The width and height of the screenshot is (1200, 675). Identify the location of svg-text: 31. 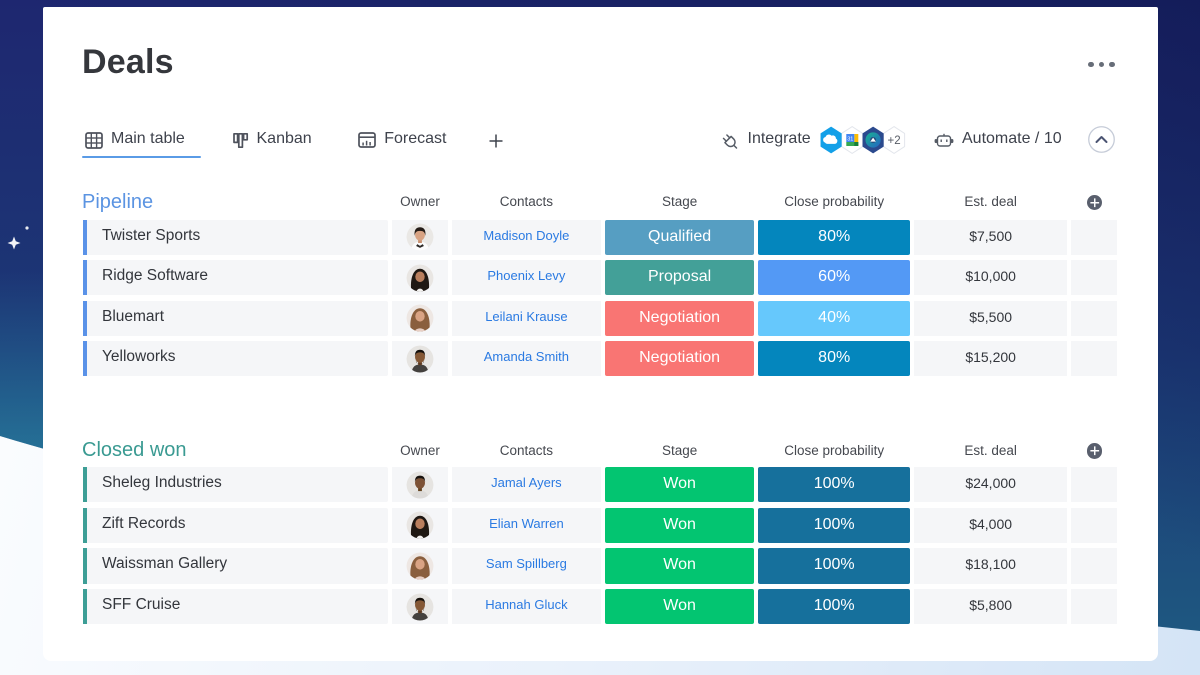
(850, 139).